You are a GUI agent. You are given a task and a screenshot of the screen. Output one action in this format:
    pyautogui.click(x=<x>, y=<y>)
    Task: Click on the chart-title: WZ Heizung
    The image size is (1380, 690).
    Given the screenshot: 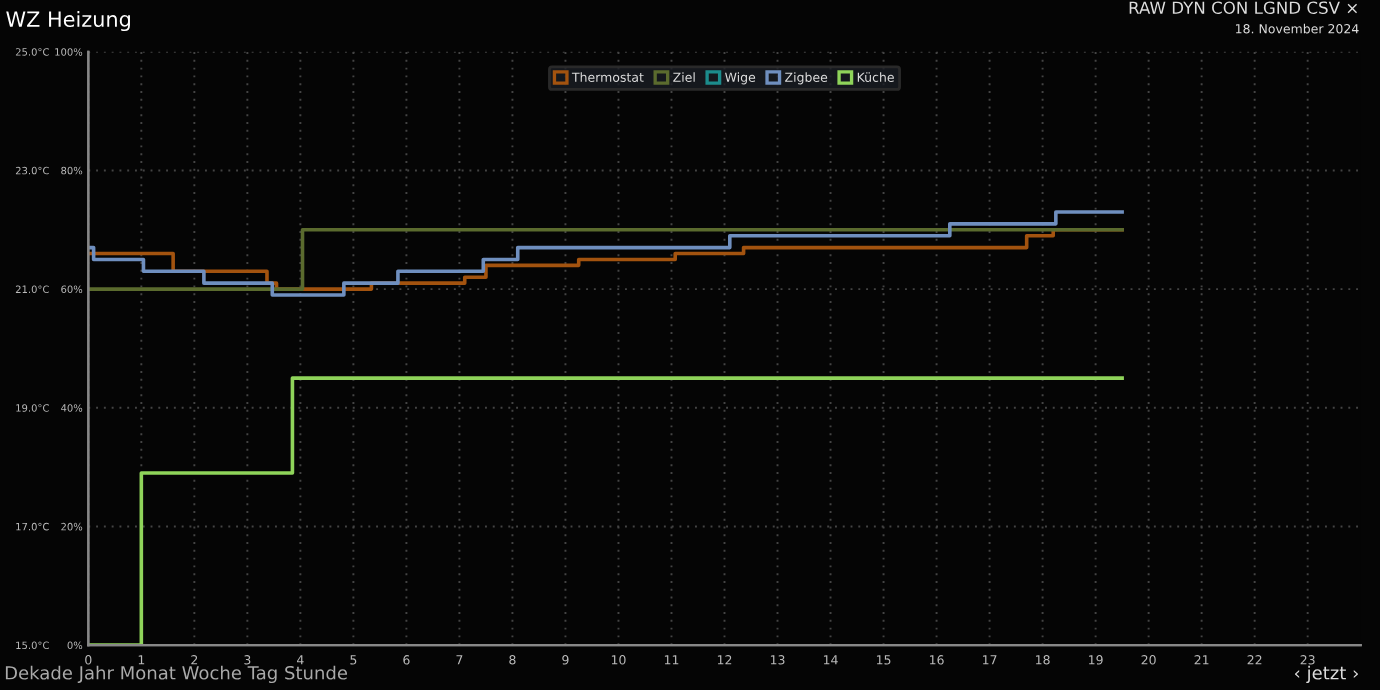 What is the action you would take?
    pyautogui.click(x=68, y=21)
    